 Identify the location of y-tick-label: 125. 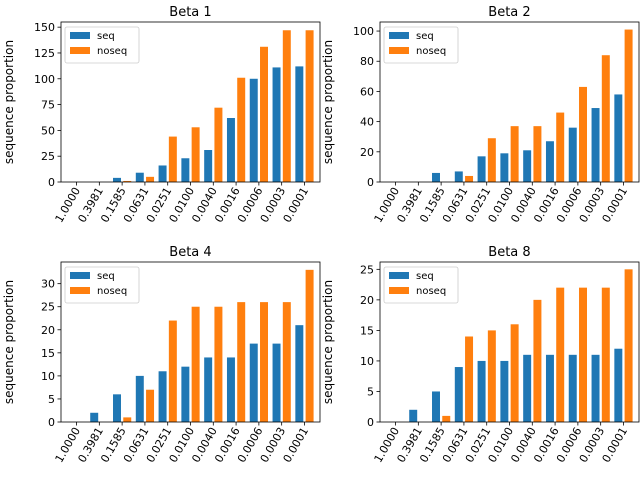
(44, 53).